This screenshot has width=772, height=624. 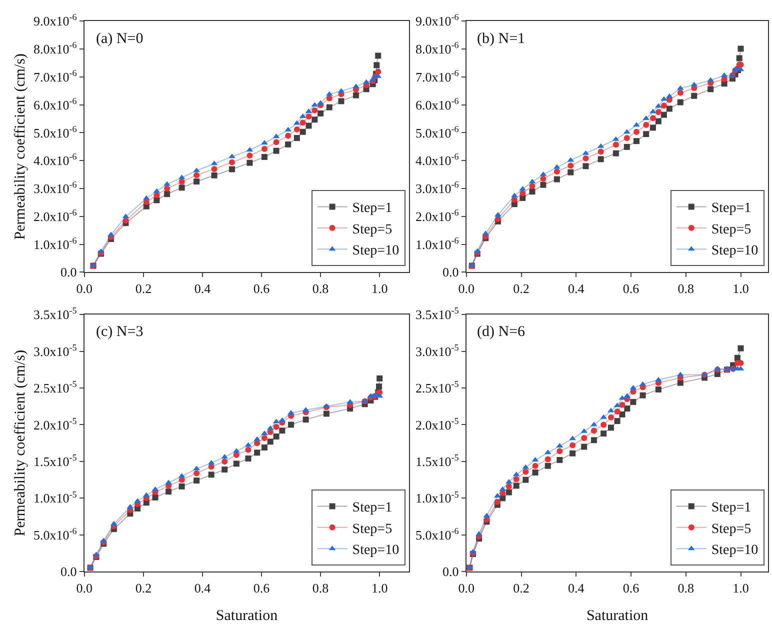 What do you see at coordinates (20, 443) in the screenshot?
I see `y-axis-title: Permeability coefficient (cm/s)` at bounding box center [20, 443].